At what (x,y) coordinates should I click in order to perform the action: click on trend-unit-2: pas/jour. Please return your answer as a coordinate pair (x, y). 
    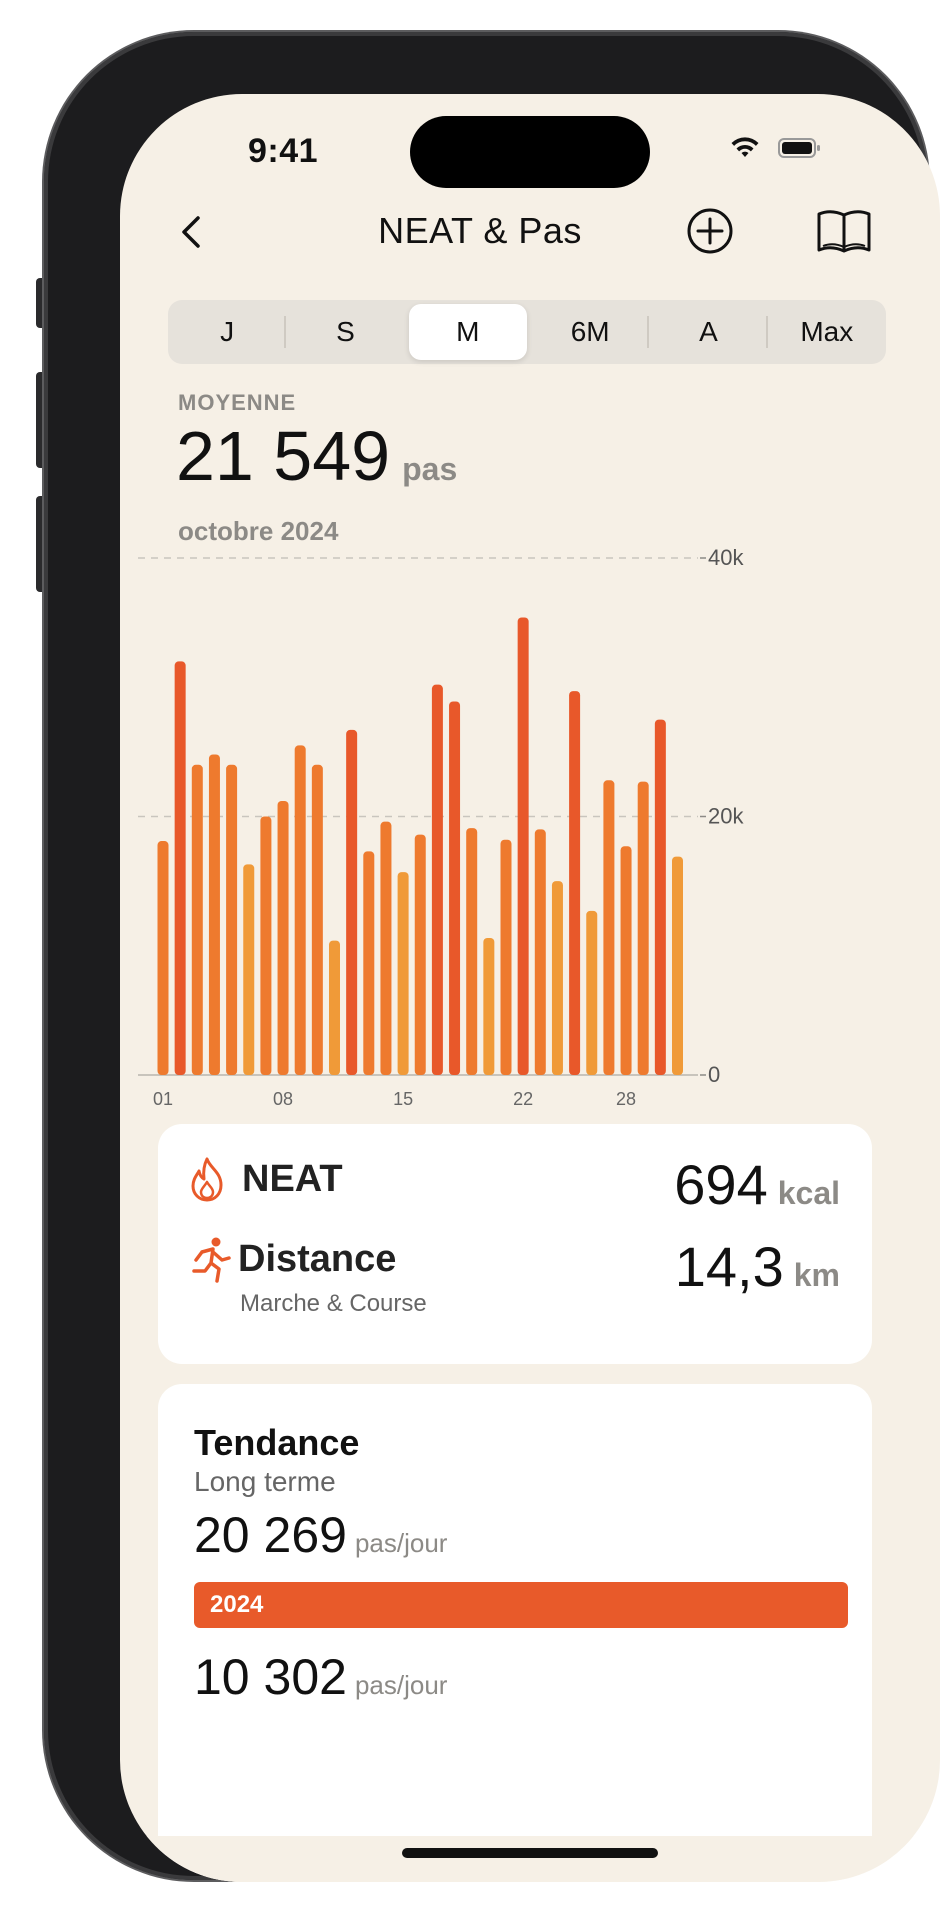
    Looking at the image, I should click on (401, 1685).